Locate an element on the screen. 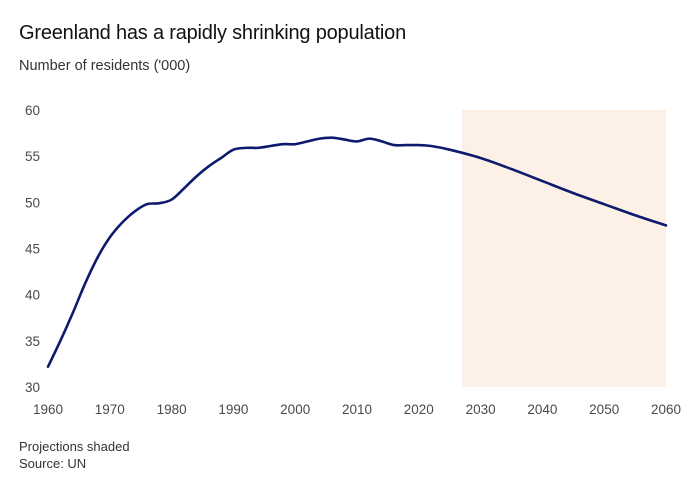 The height and width of the screenshot is (487, 700). x-tick-label: 2040 is located at coordinates (542, 409).